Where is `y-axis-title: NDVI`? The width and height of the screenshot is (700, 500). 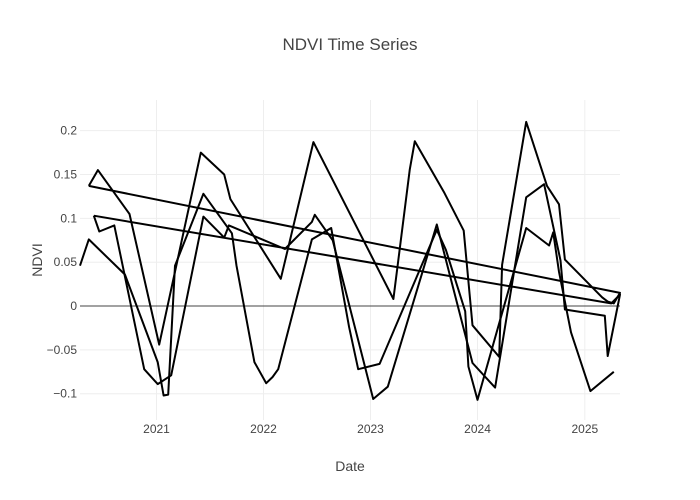
y-axis-title: NDVI is located at coordinates (37, 259).